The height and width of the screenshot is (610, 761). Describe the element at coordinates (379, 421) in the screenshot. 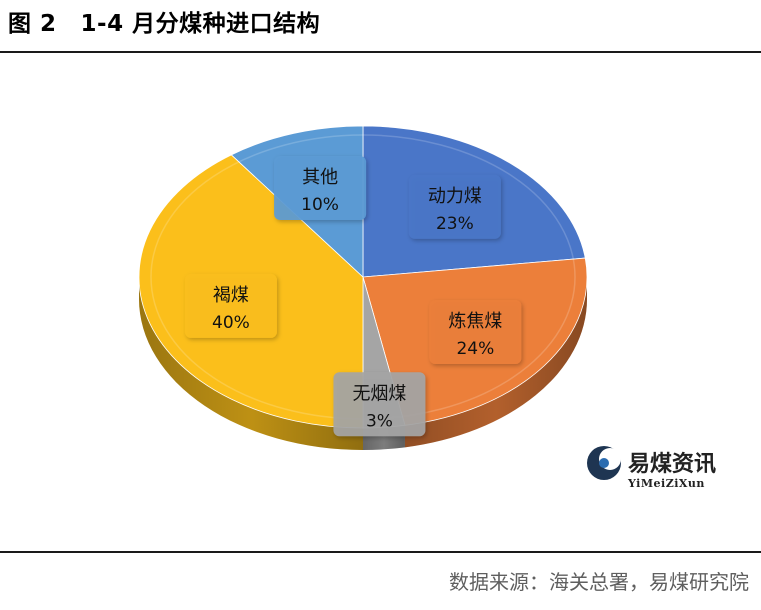

I see `pie-label-value-2: 3%` at that location.